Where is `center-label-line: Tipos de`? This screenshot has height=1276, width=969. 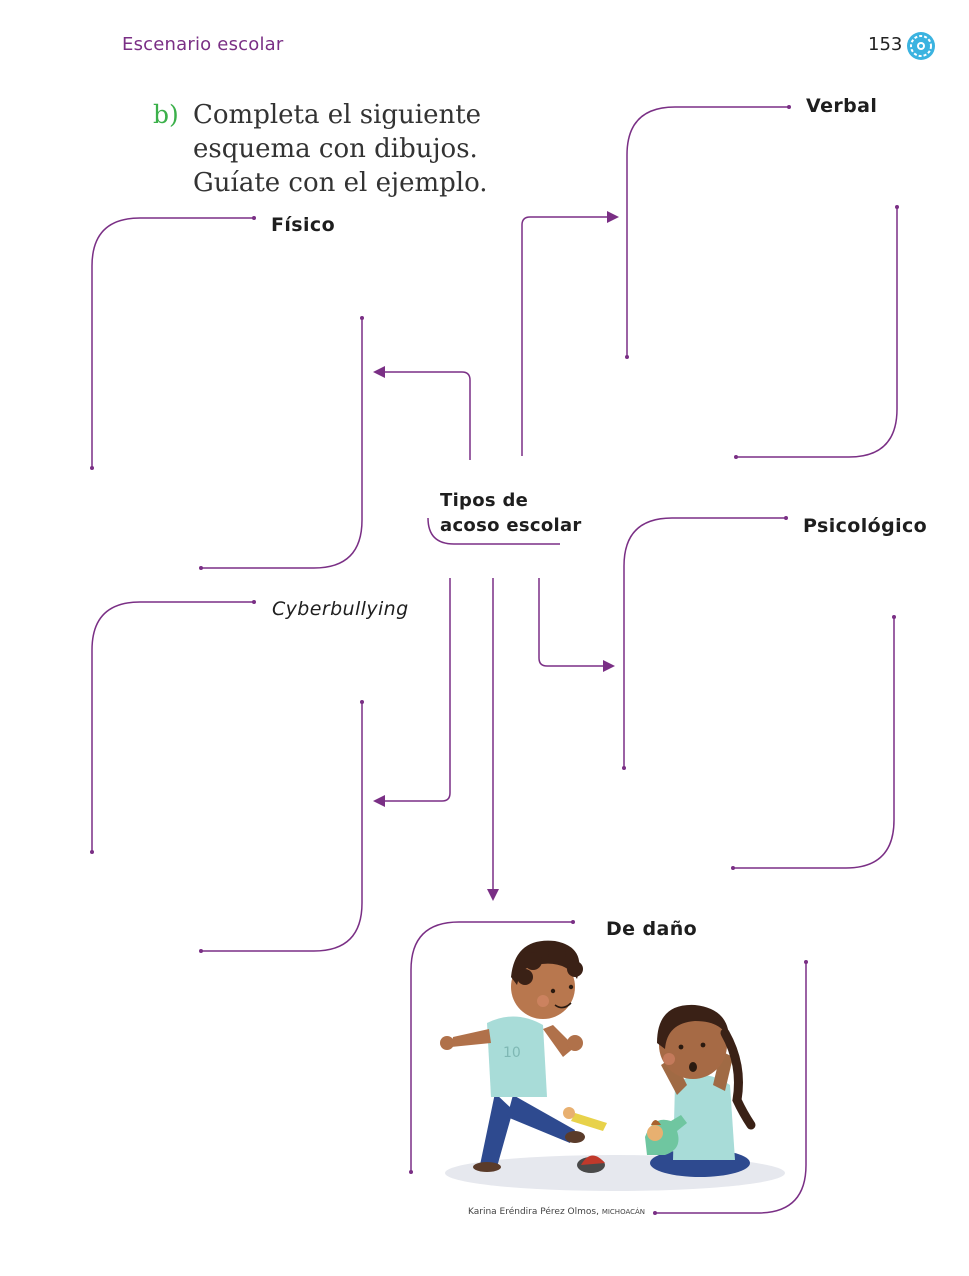
center-label-line: Tipos de is located at coordinates (484, 500).